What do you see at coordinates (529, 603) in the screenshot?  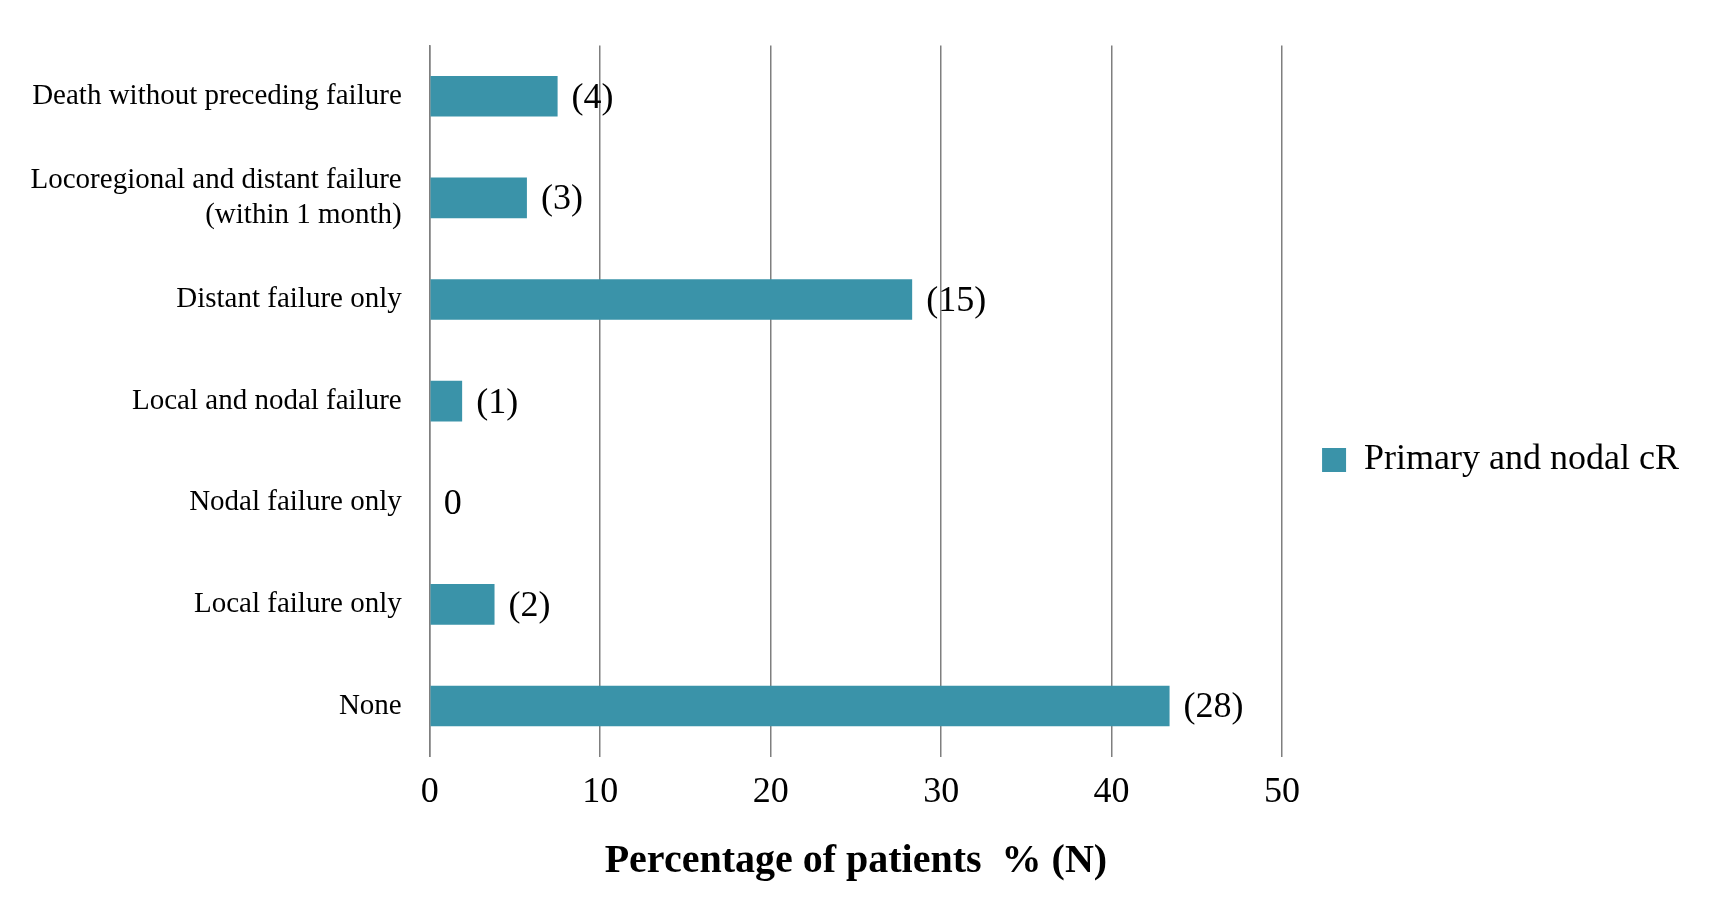 I see `annotation: (2)` at bounding box center [529, 603].